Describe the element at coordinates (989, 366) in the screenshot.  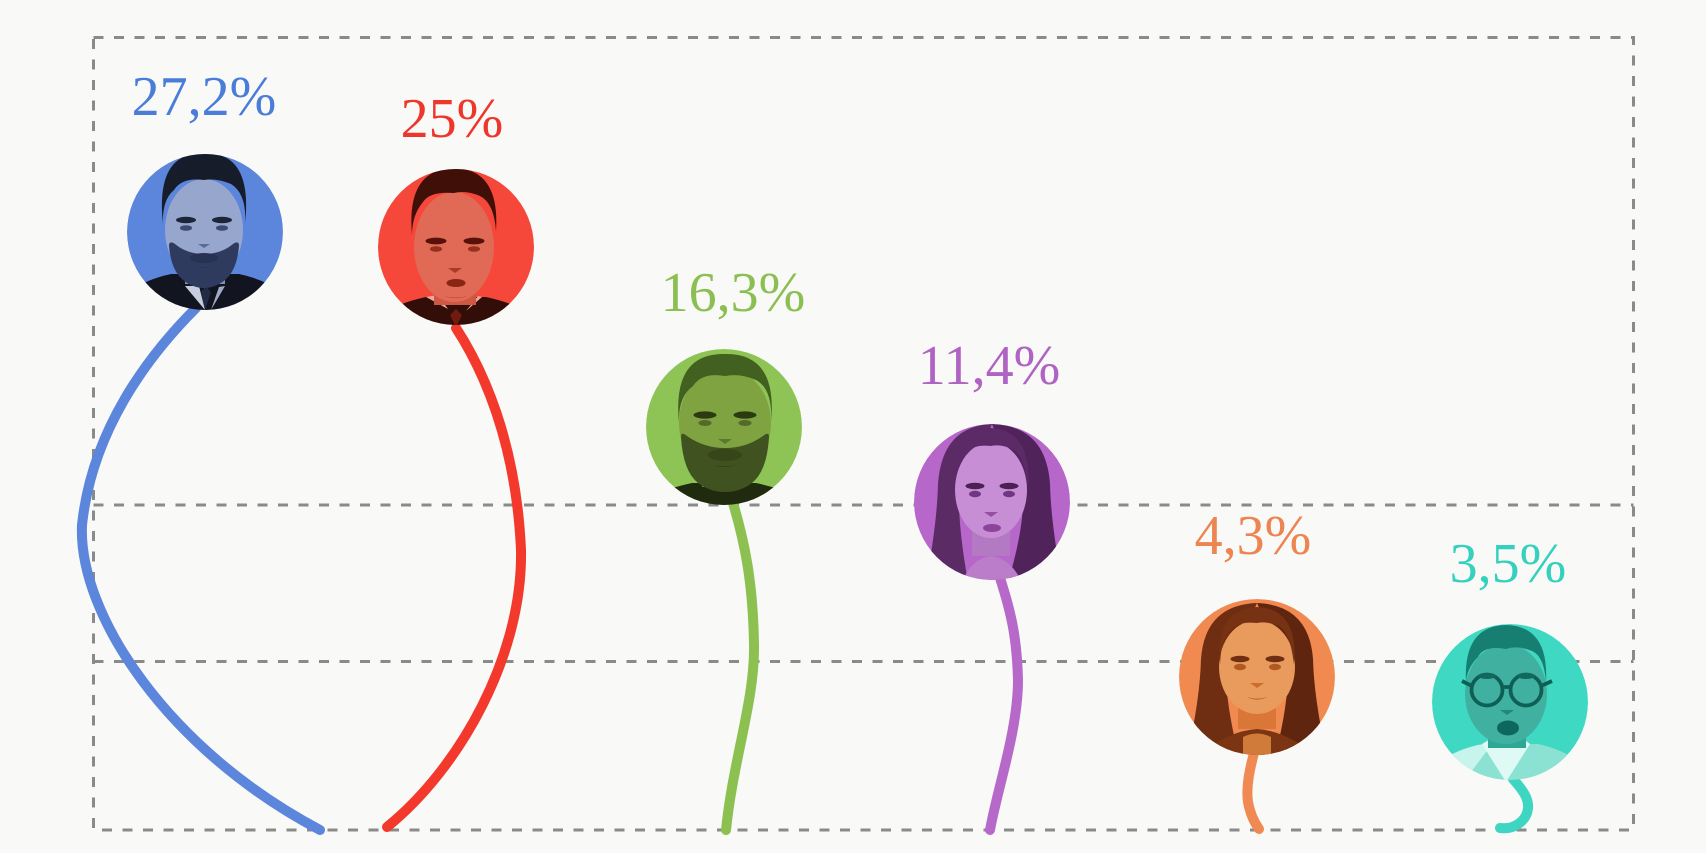
I see `svg-text: 11,4%` at that location.